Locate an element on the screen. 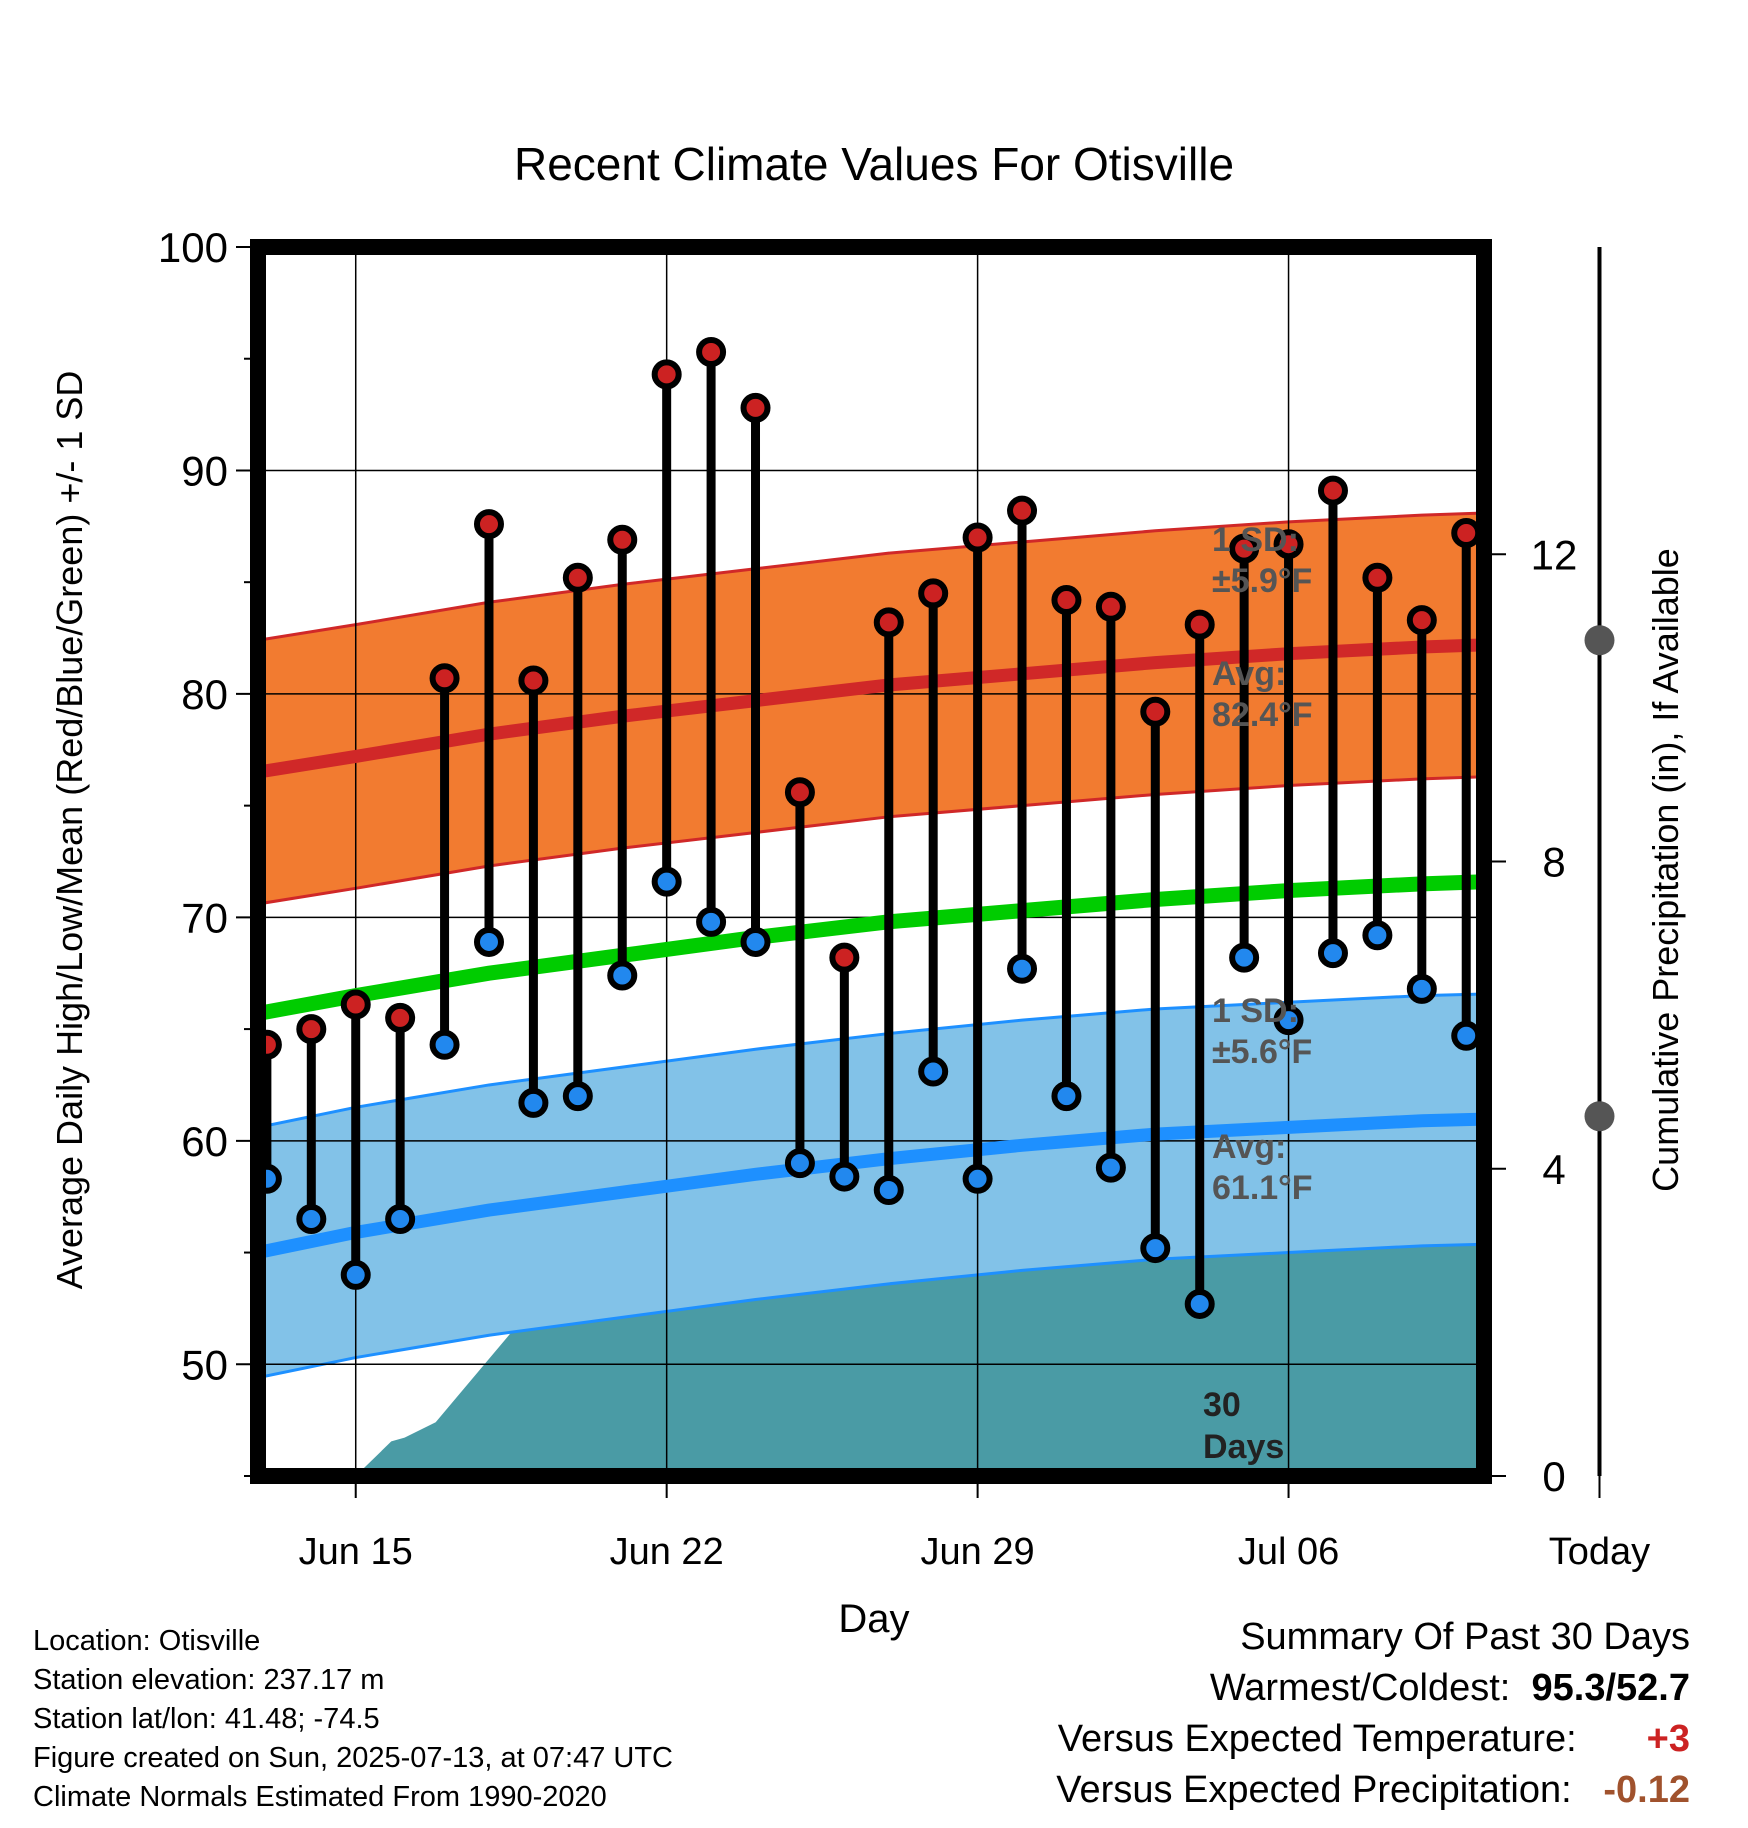 This screenshot has width=1748, height=1828. normals-text: Climate Normals Estimated From 1990-2020 is located at coordinates (320, 1797).